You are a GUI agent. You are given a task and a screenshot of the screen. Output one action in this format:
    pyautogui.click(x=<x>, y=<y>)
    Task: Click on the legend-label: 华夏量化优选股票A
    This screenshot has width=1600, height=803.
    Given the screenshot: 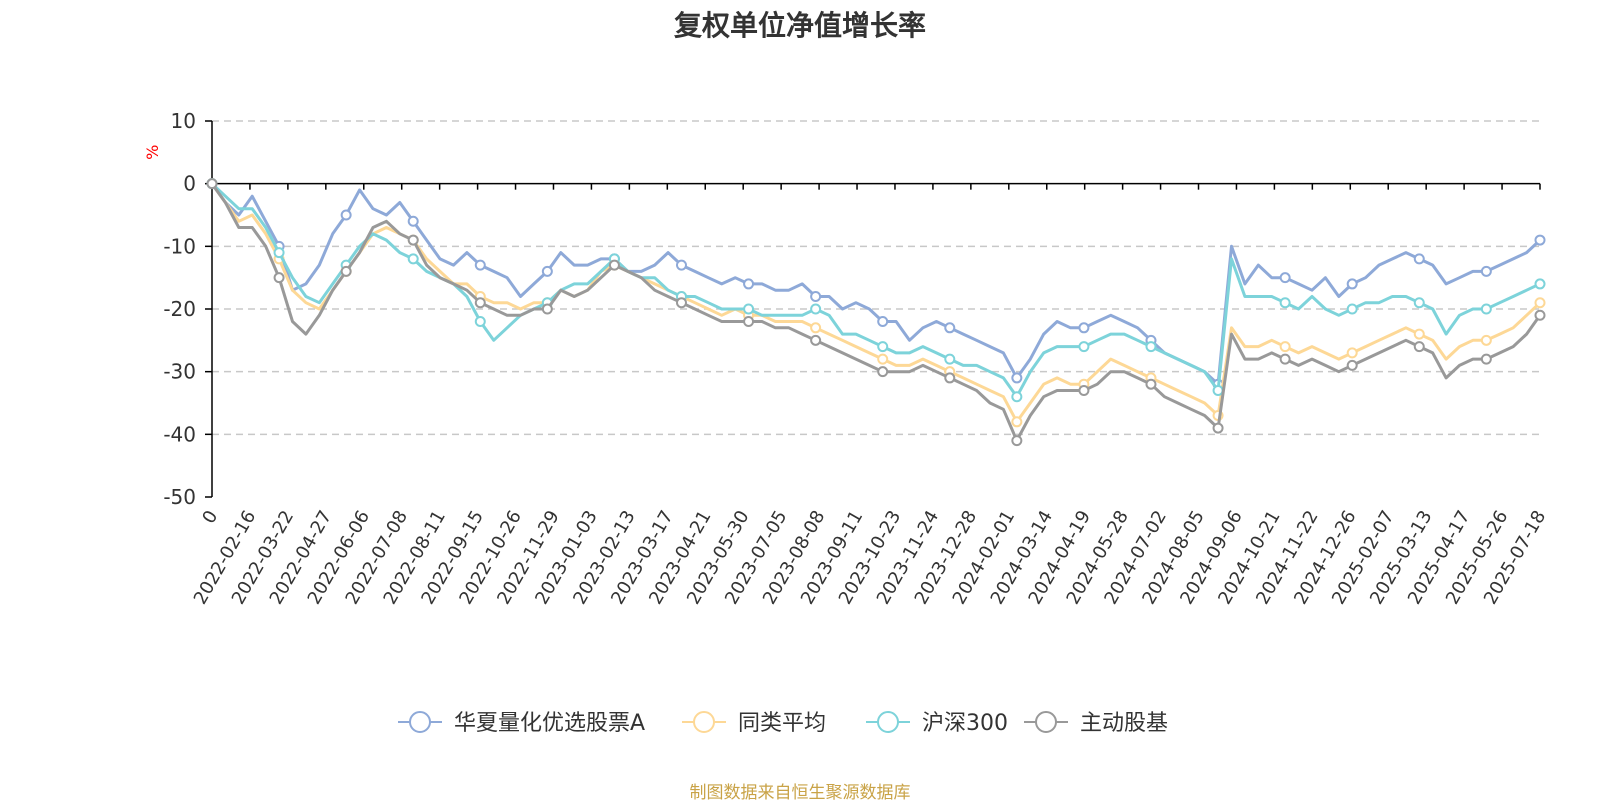 What is the action you would take?
    pyautogui.click(x=549, y=723)
    